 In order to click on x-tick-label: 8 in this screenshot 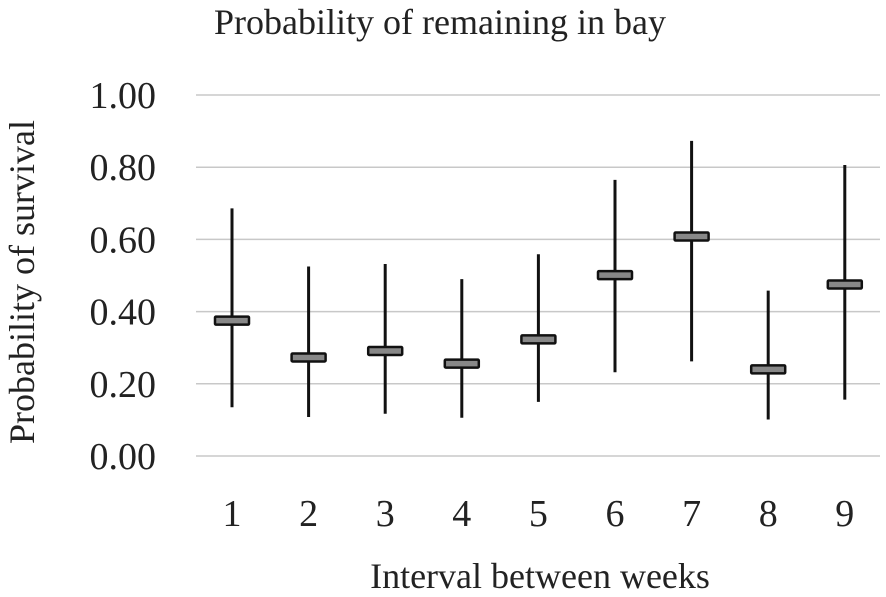, I will do `click(768, 514)`.